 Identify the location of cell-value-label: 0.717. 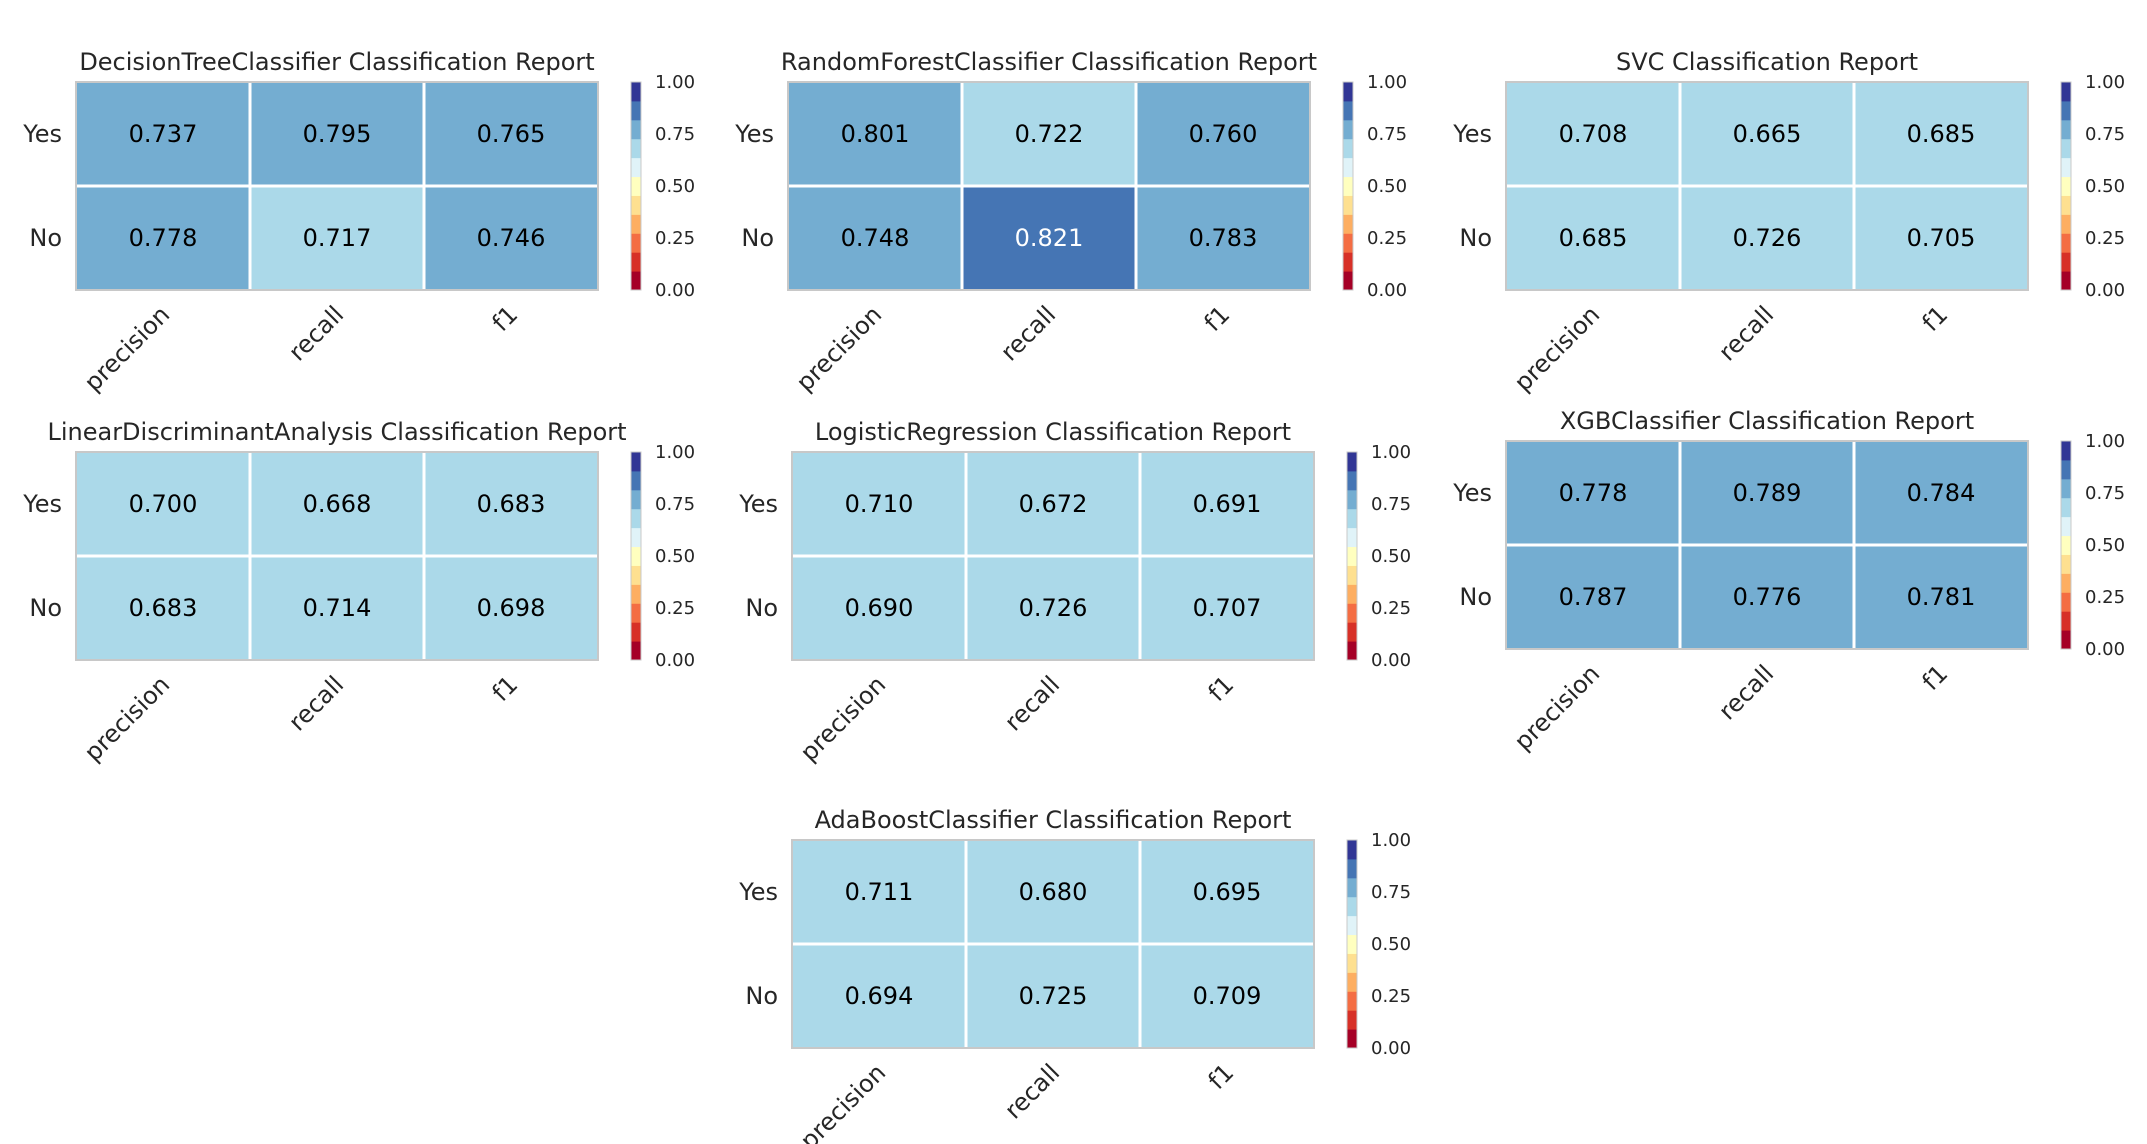
(337, 238).